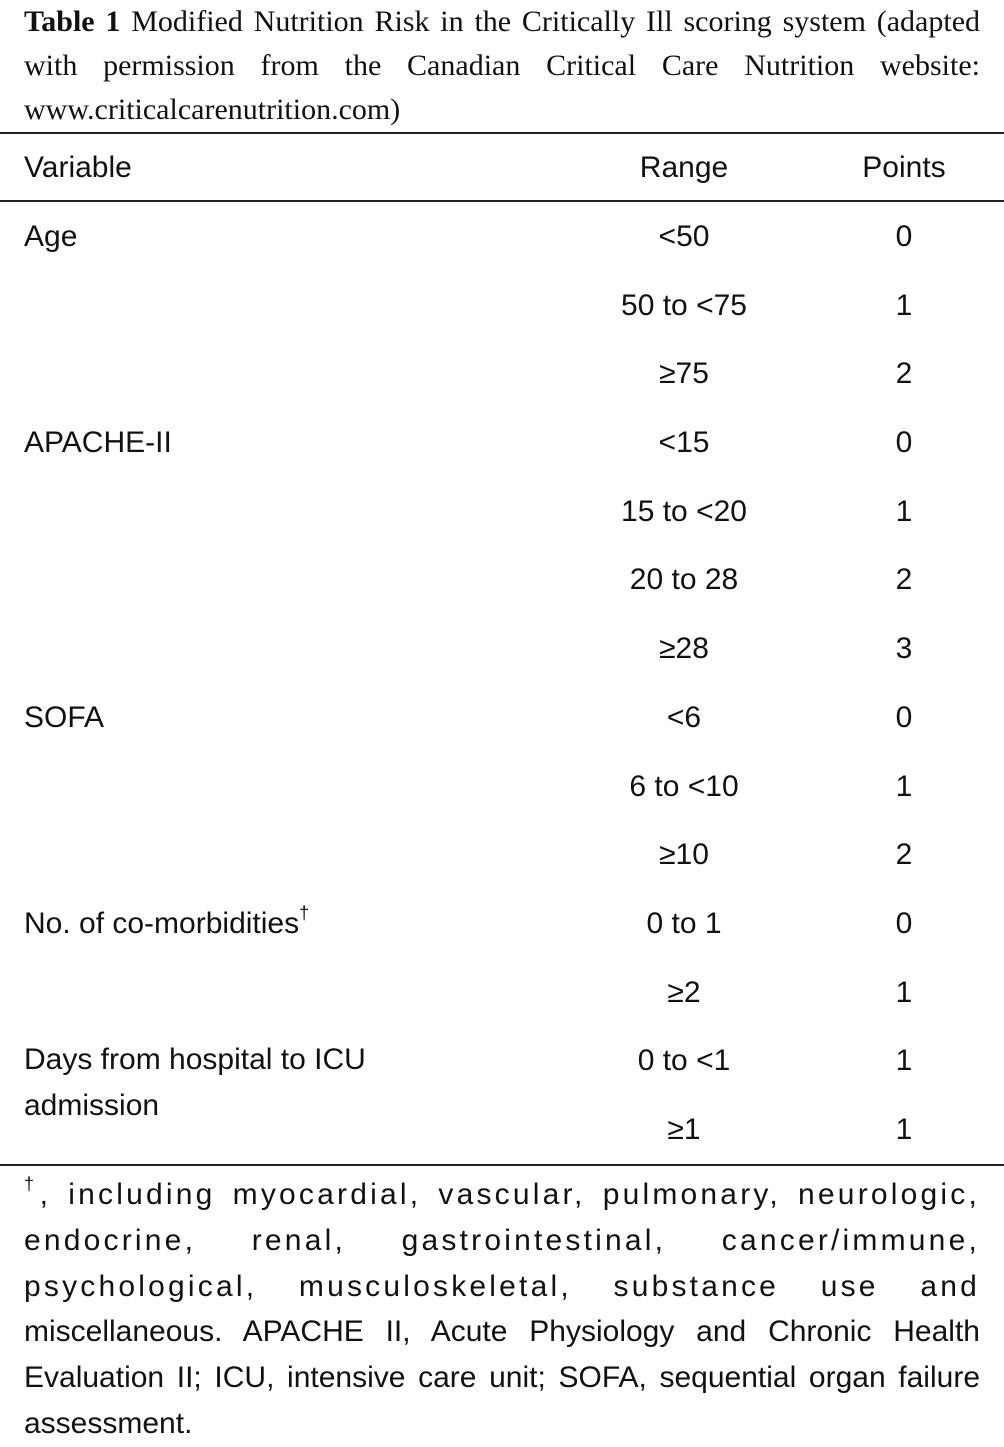 This screenshot has width=1004, height=1447. I want to click on cell-variable: Days from hospital to ICU admission, so click(282, 1095).